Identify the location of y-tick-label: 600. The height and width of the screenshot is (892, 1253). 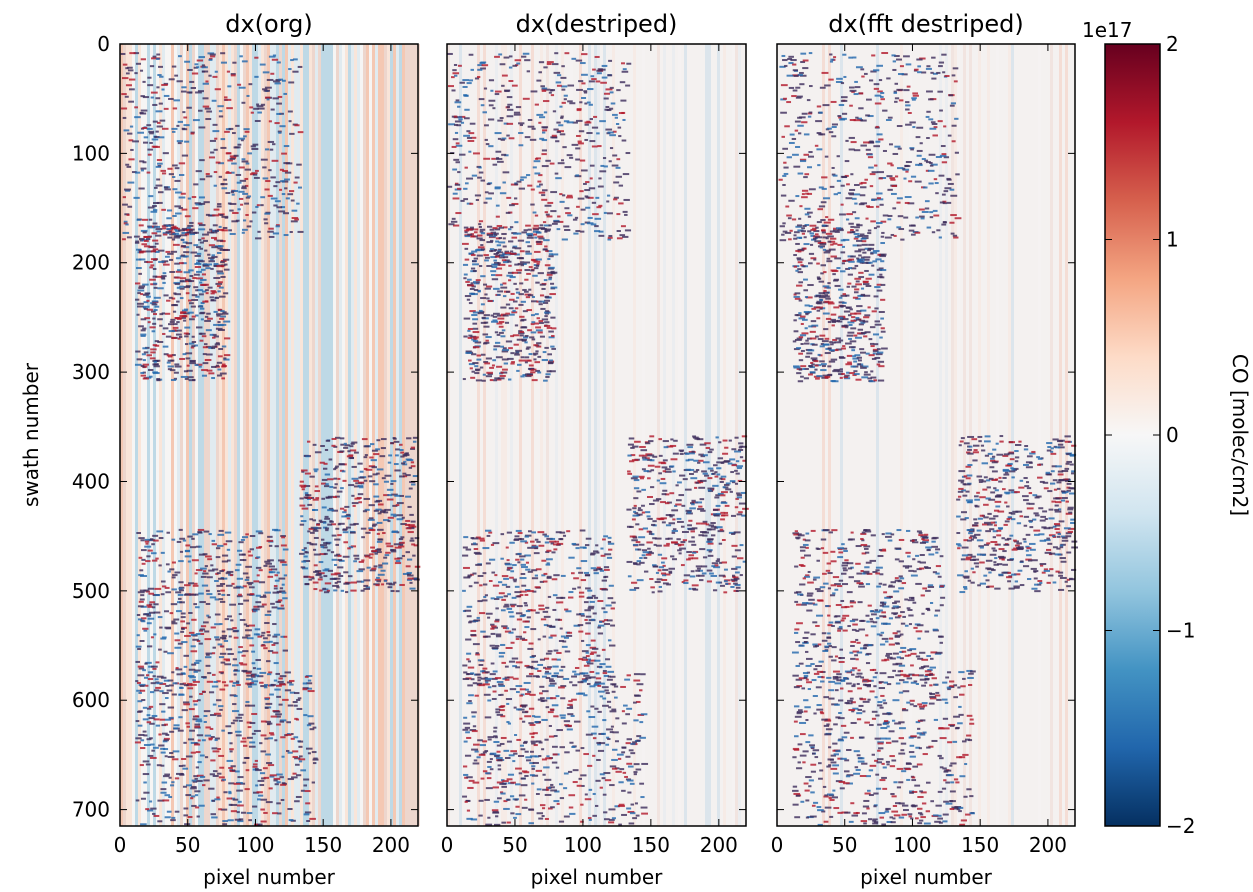
(91, 700).